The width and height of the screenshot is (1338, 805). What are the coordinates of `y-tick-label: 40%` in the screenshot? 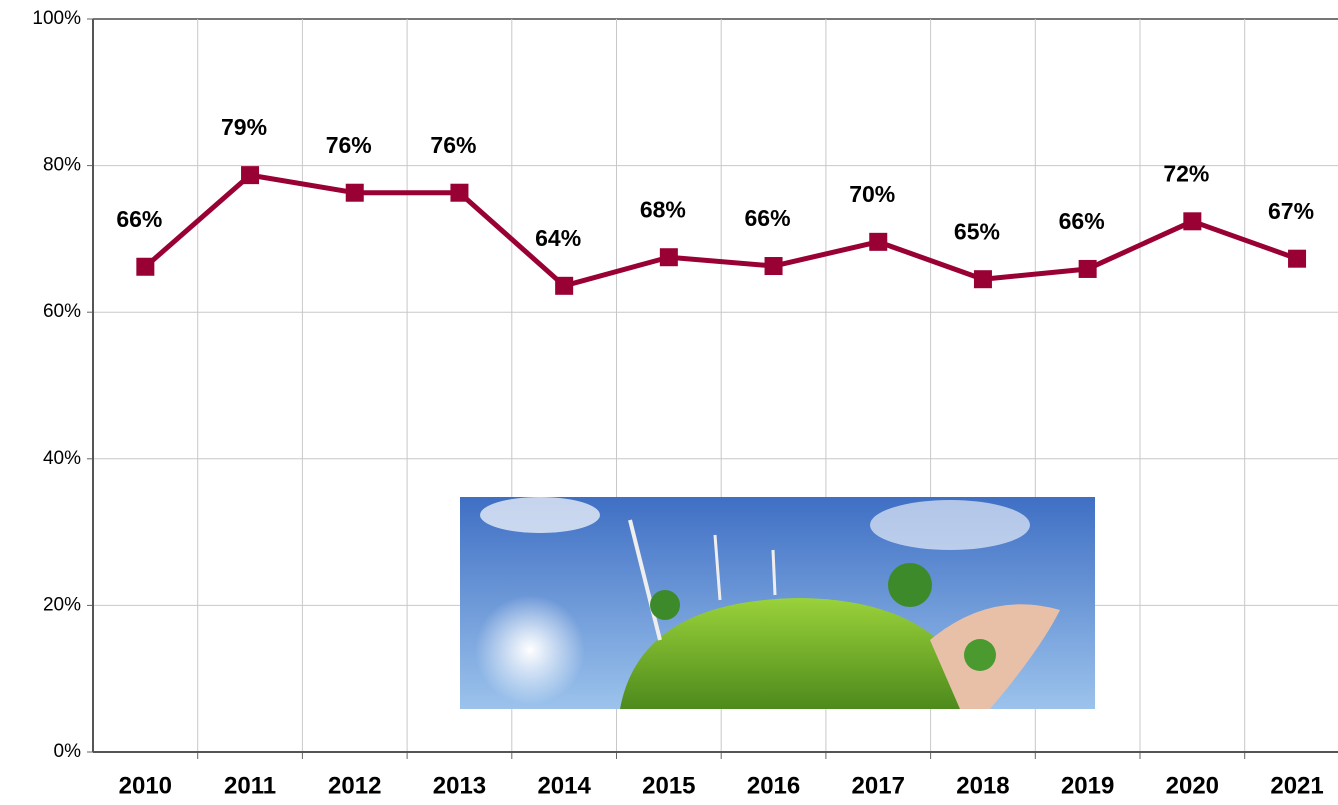 It's located at (62, 458).